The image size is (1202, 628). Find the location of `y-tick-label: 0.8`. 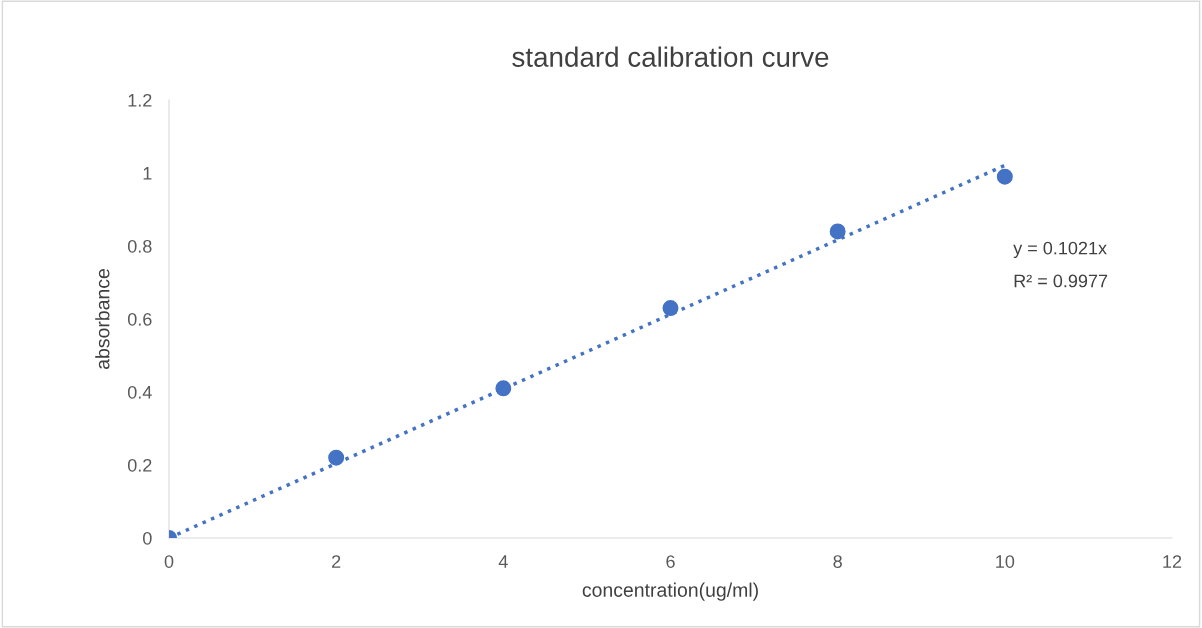

y-tick-label: 0.8 is located at coordinates (139, 246).